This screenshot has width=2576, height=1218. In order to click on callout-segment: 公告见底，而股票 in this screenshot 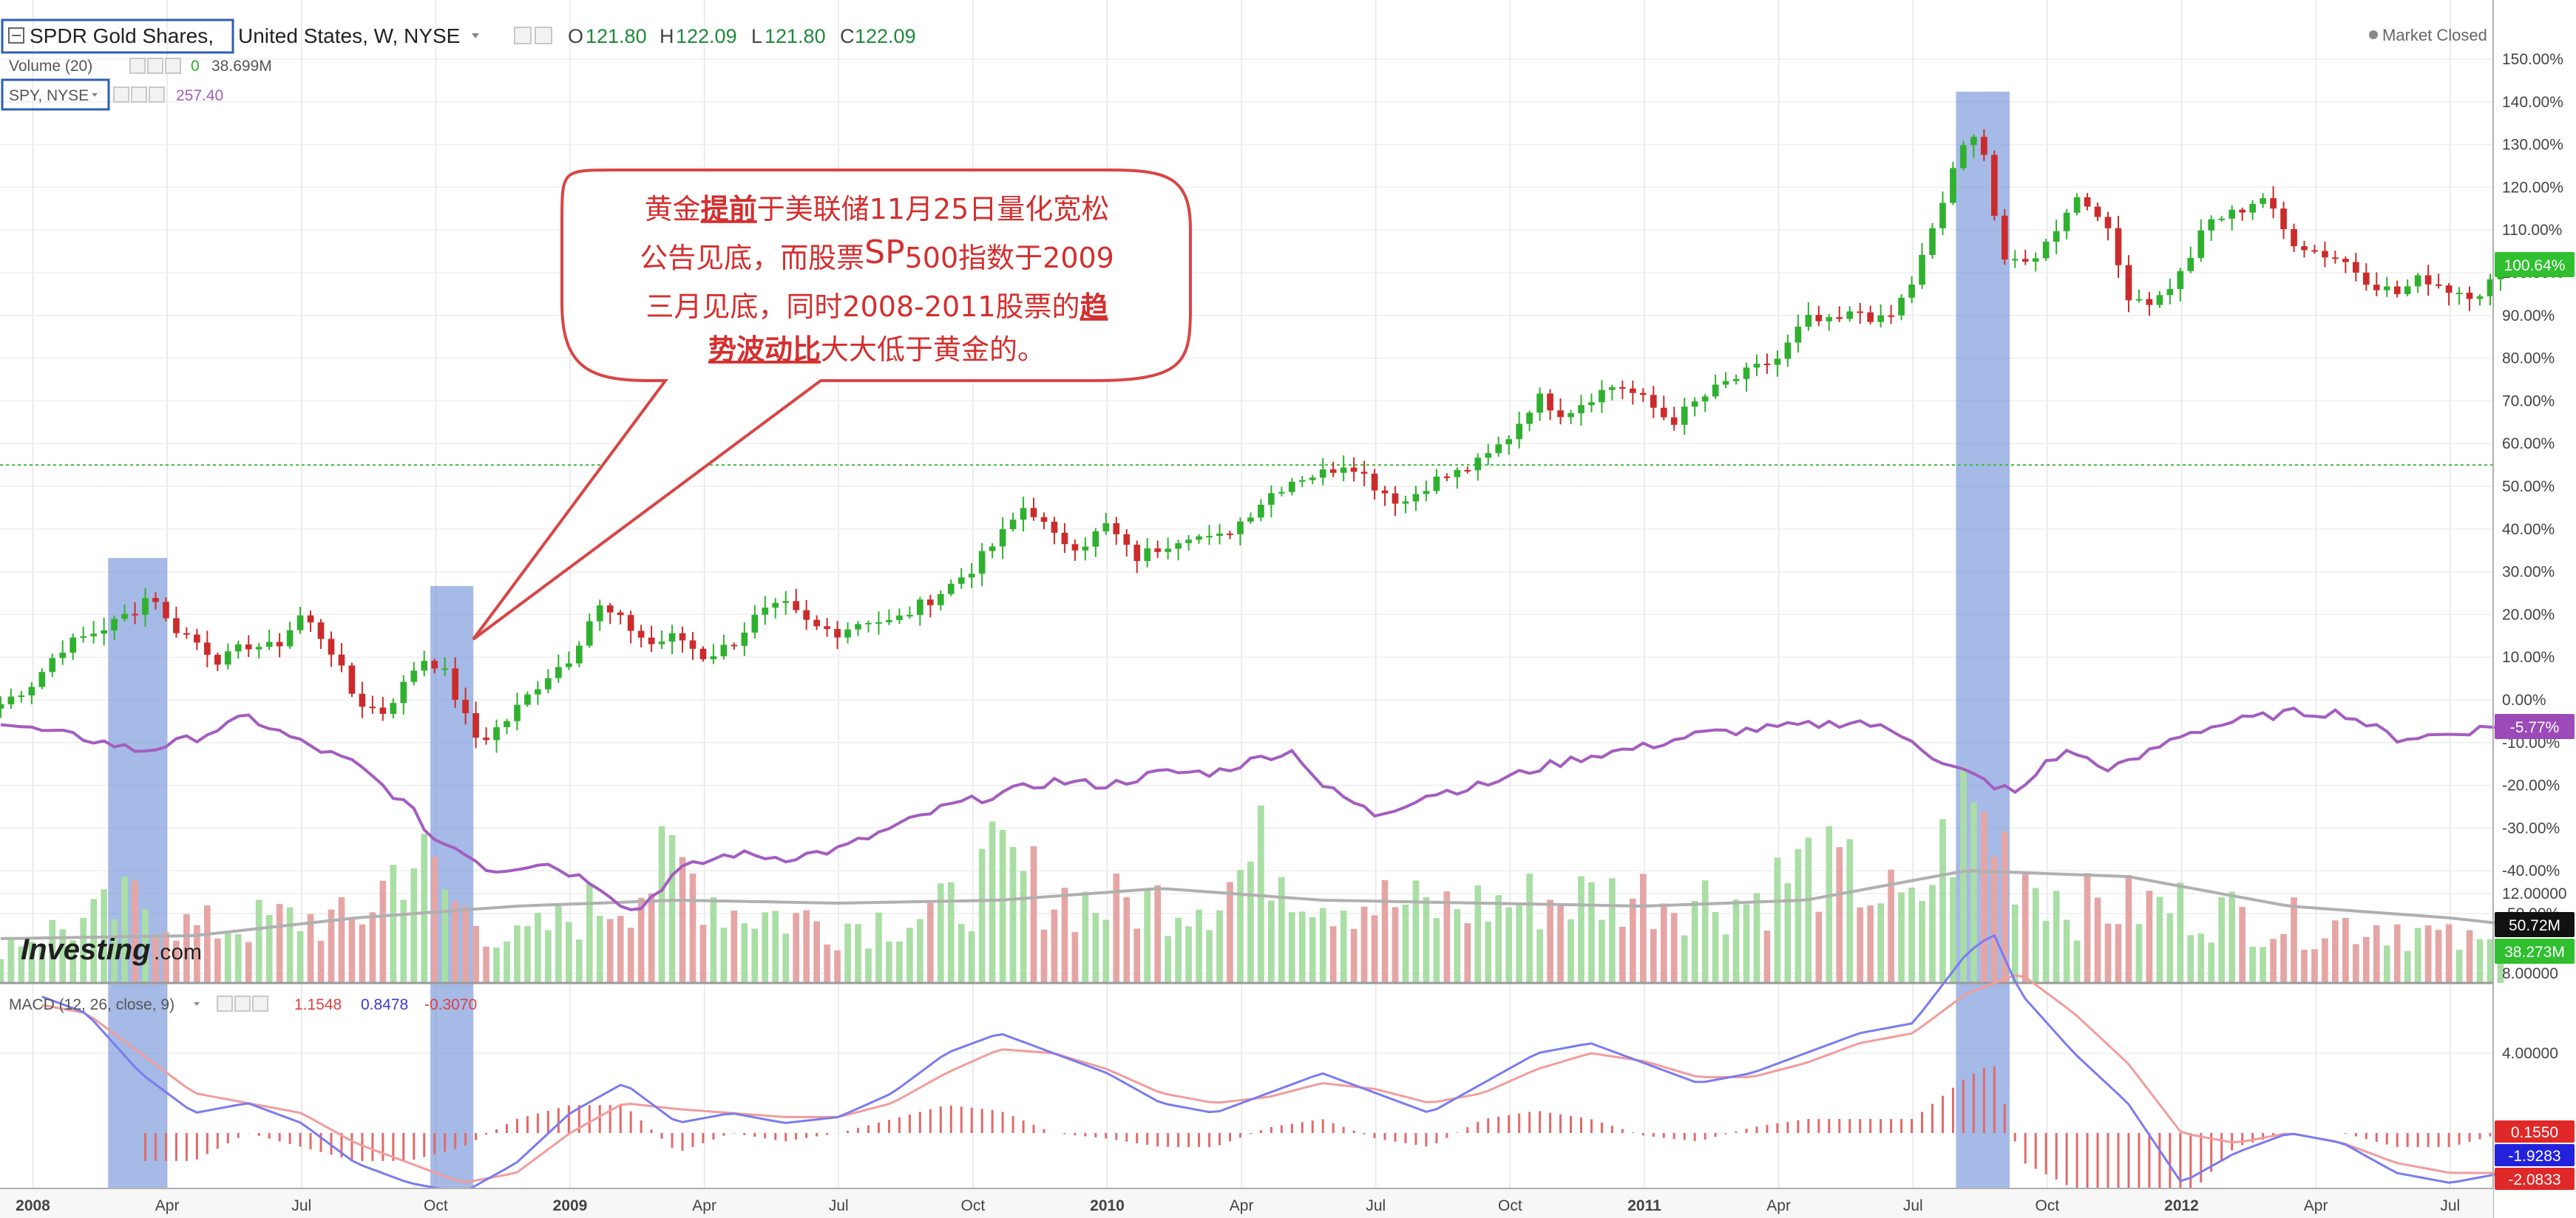, I will do `click(752, 258)`.